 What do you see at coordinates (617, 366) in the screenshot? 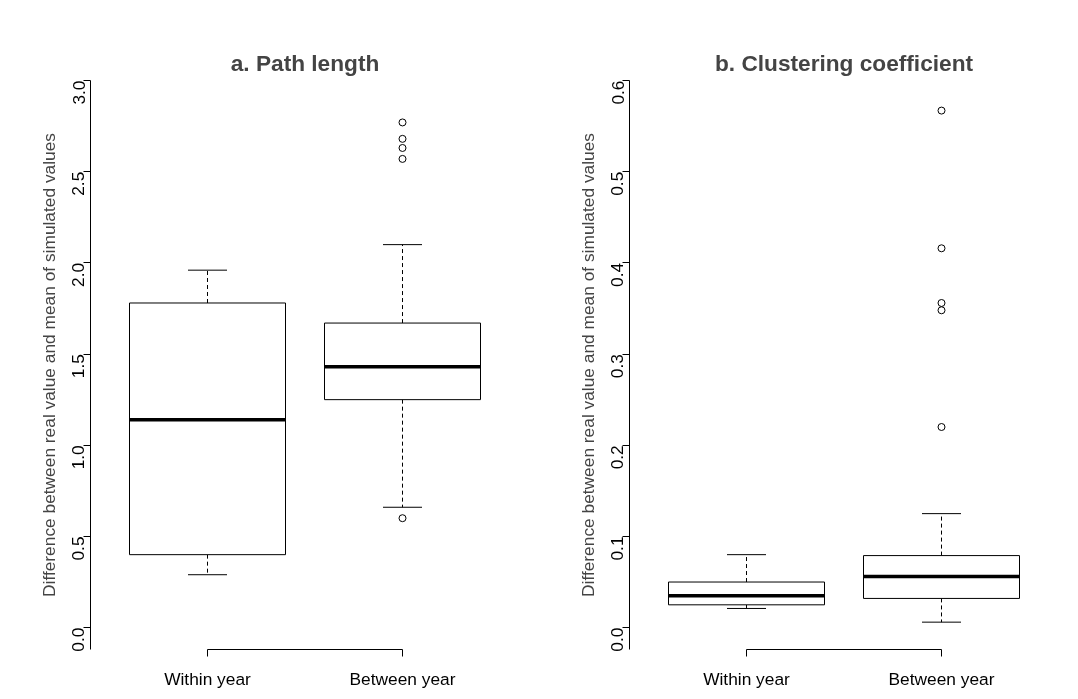
I see `y-tick-label: 0.3` at bounding box center [617, 366].